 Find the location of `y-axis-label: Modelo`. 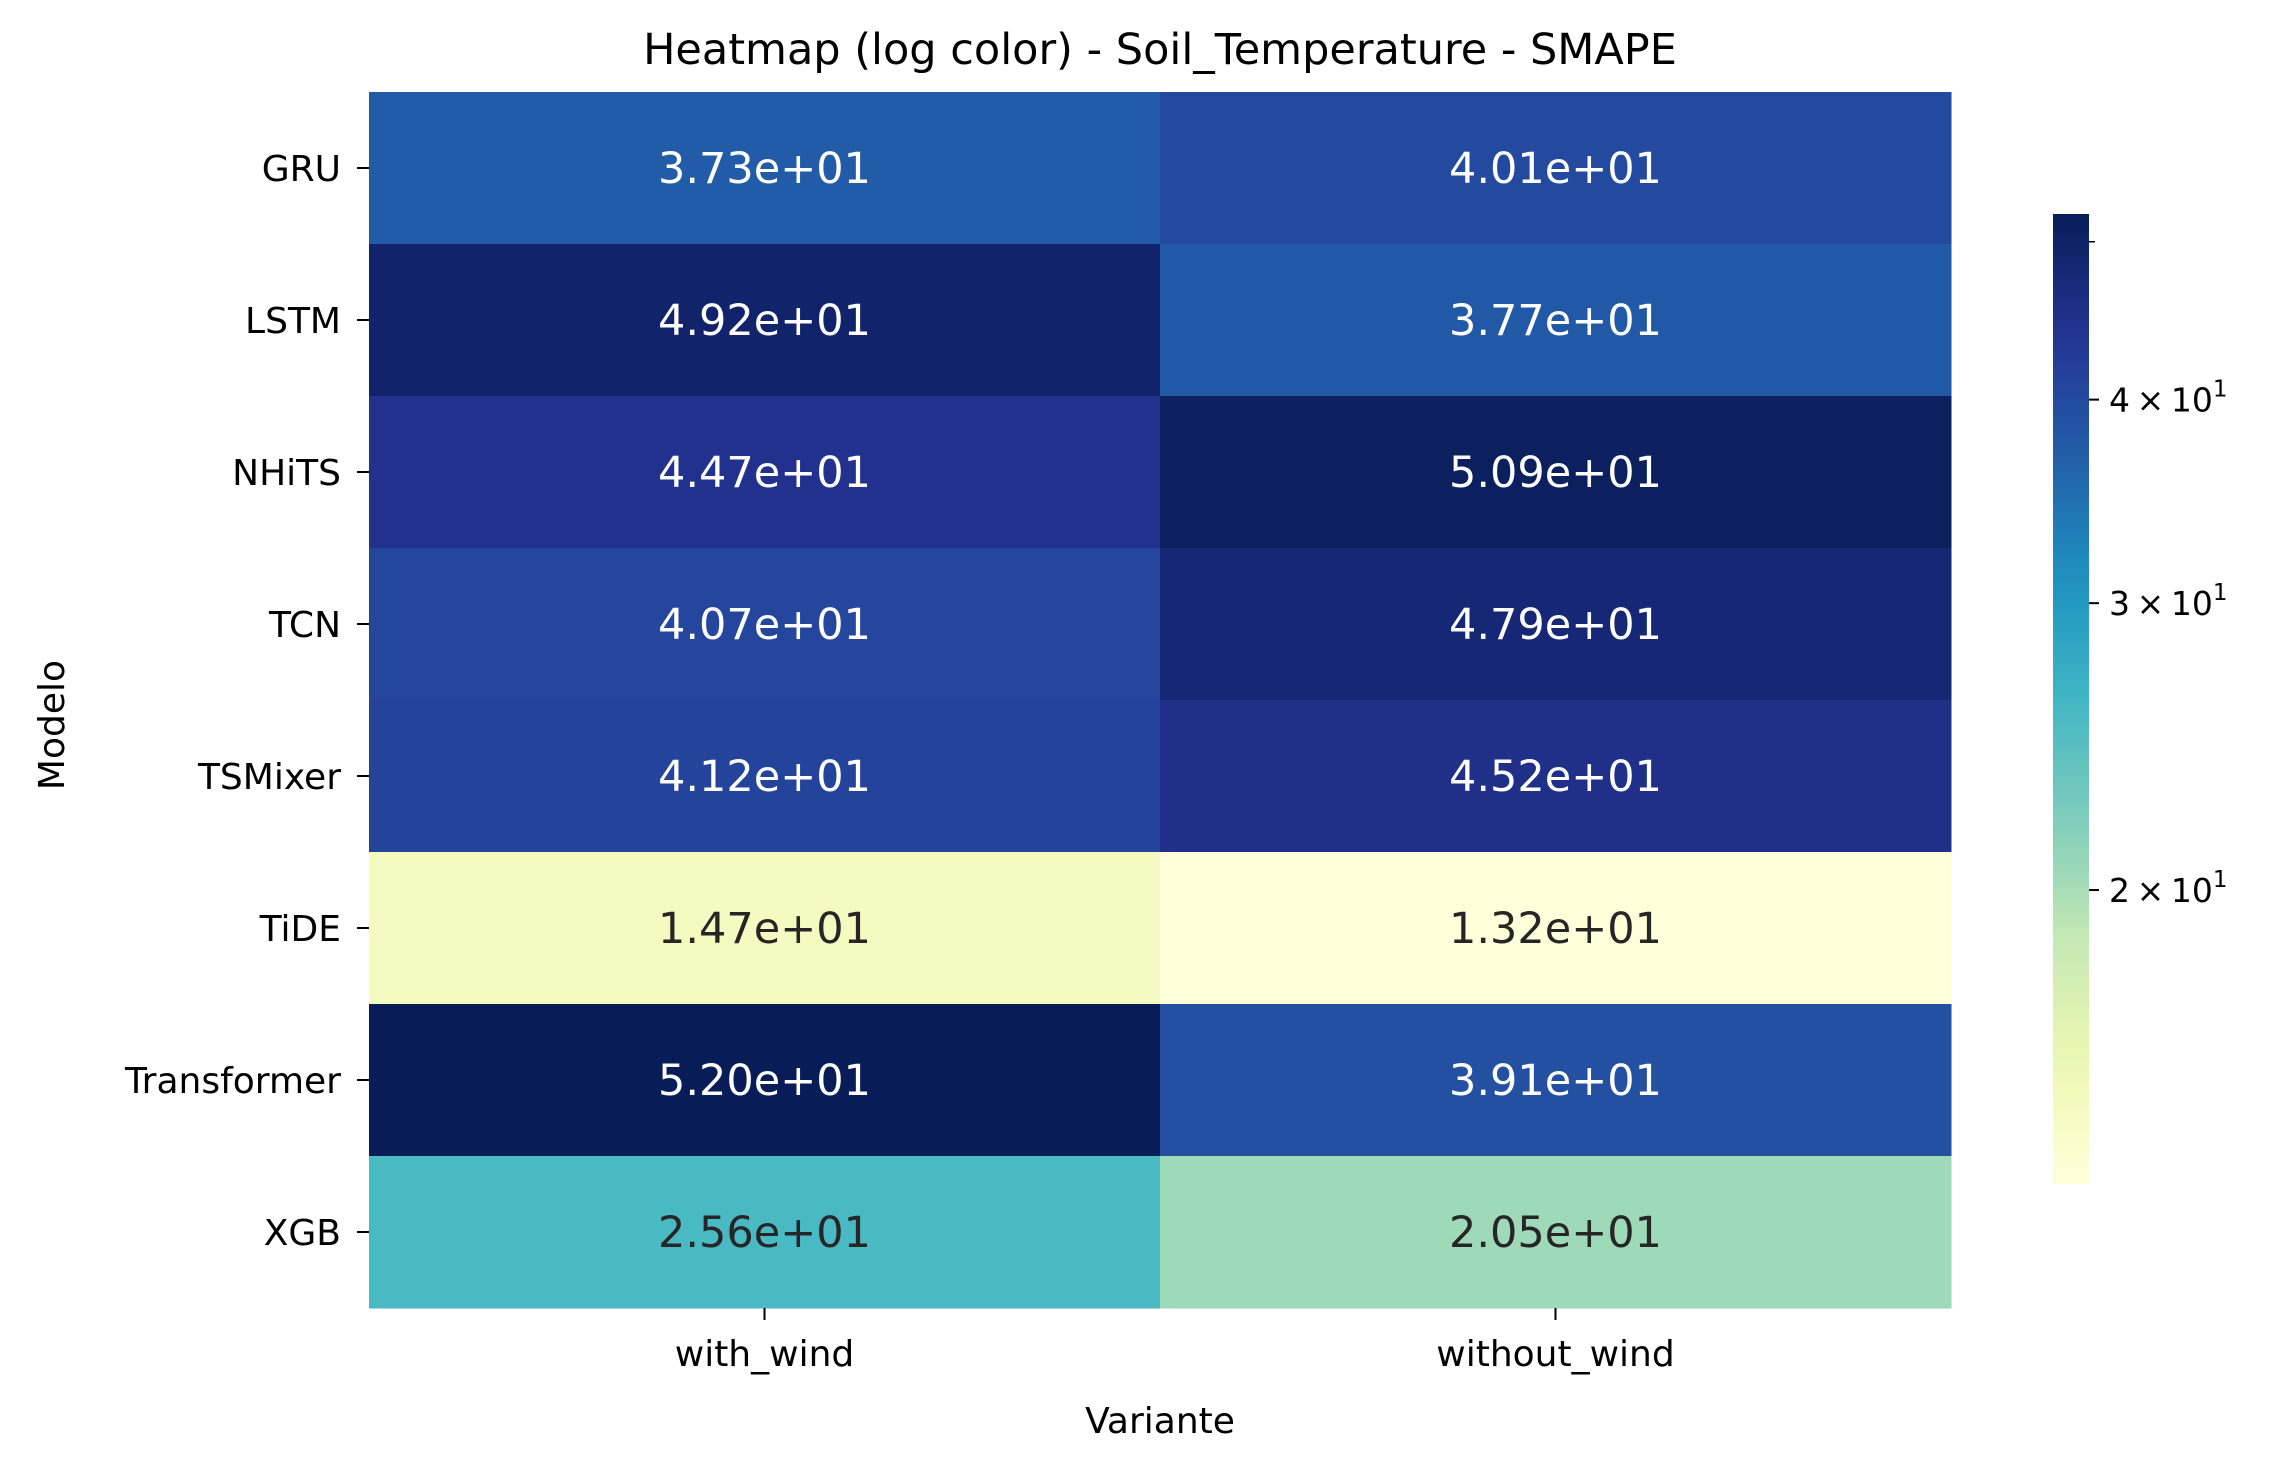

y-axis-label: Modelo is located at coordinates (52, 725).